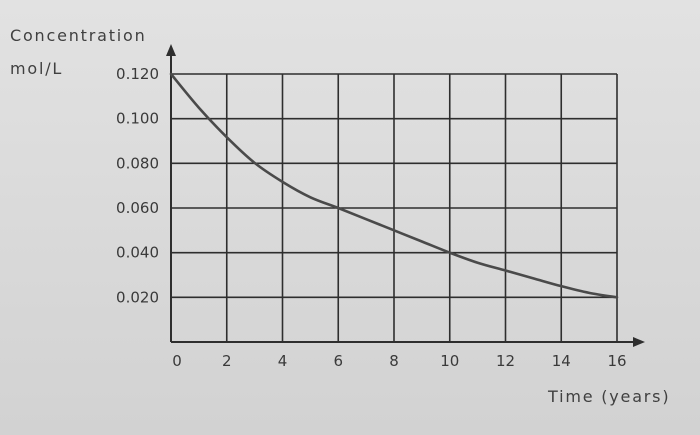 This screenshot has width=700, height=435. What do you see at coordinates (639, 342) in the screenshot?
I see `x-axis-arrow` at bounding box center [639, 342].